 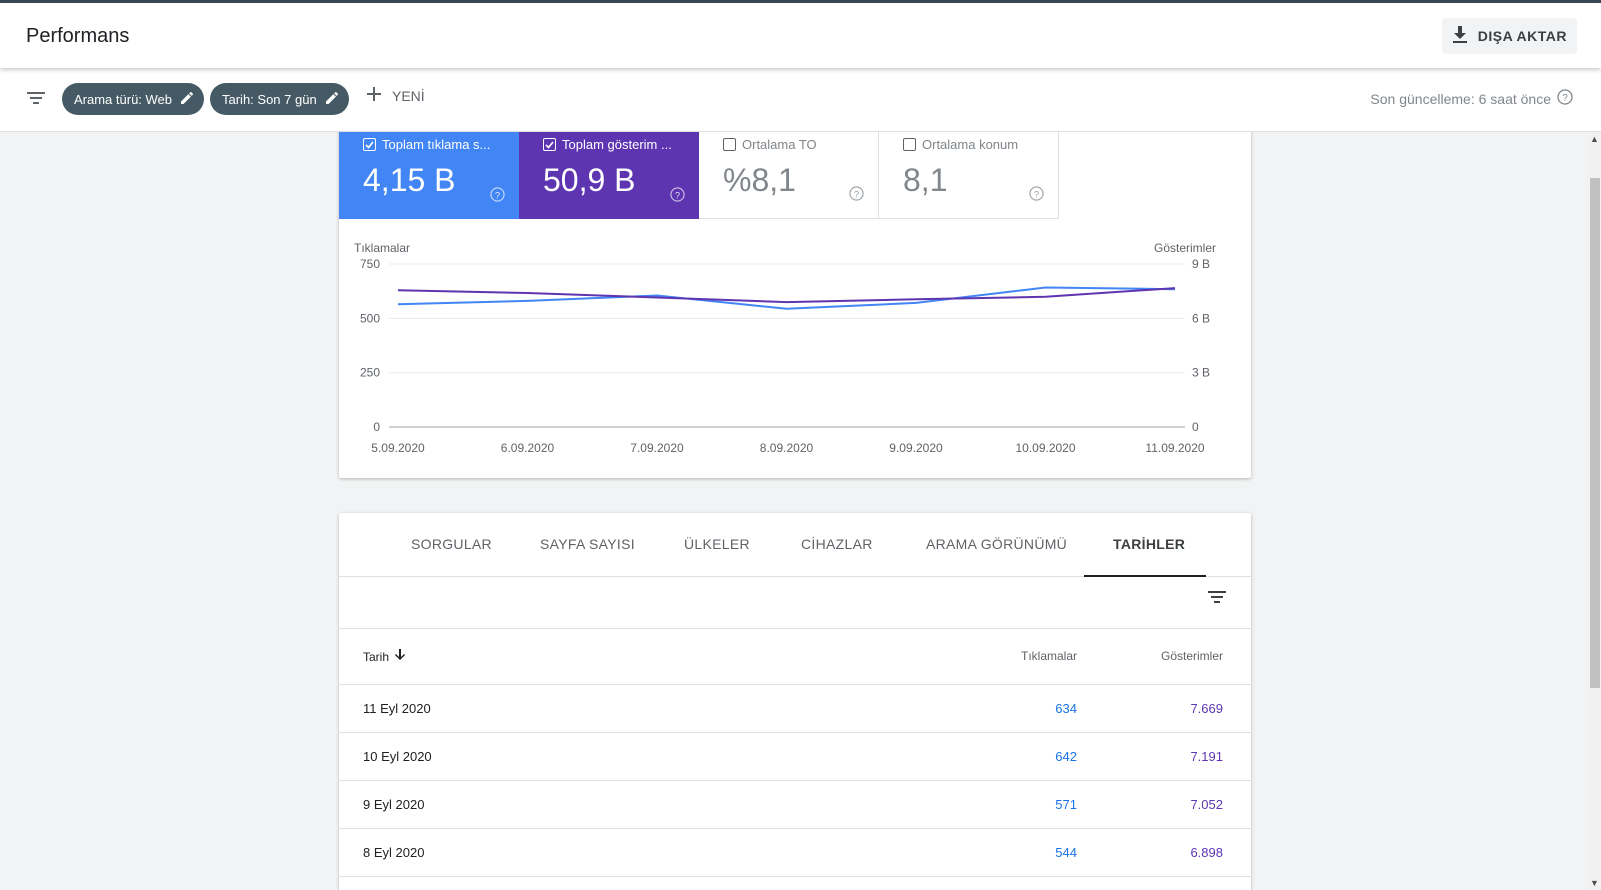 What do you see at coordinates (795, 853) in the screenshot?
I see `table-row: 8 Eyl 2020 544 6.898` at bounding box center [795, 853].